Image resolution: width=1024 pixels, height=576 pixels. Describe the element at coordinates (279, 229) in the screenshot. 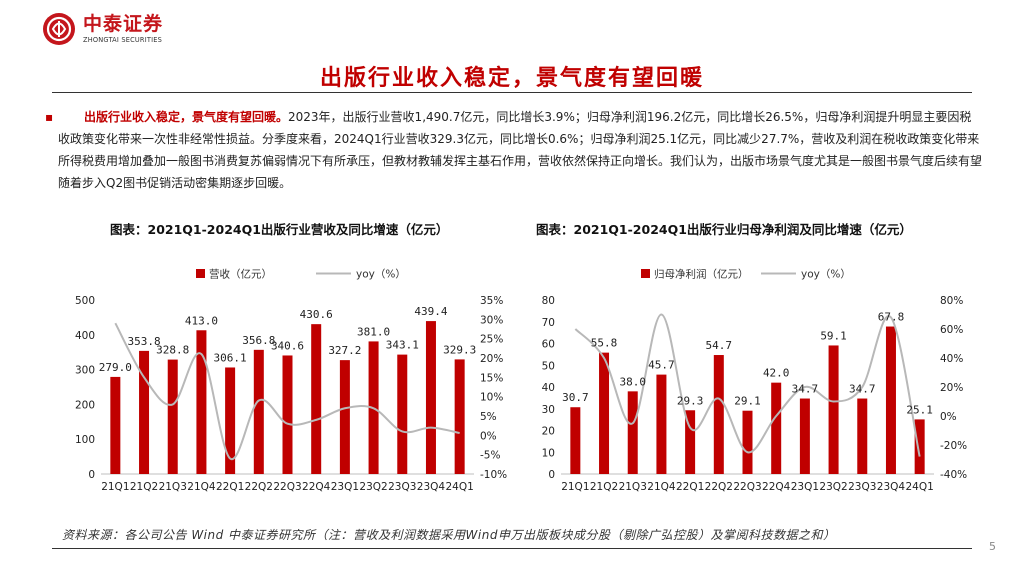

I see `chart-title-revenue: 图表：2021Q1-2024Q1出版行业营收及同比增速（亿元）` at that location.